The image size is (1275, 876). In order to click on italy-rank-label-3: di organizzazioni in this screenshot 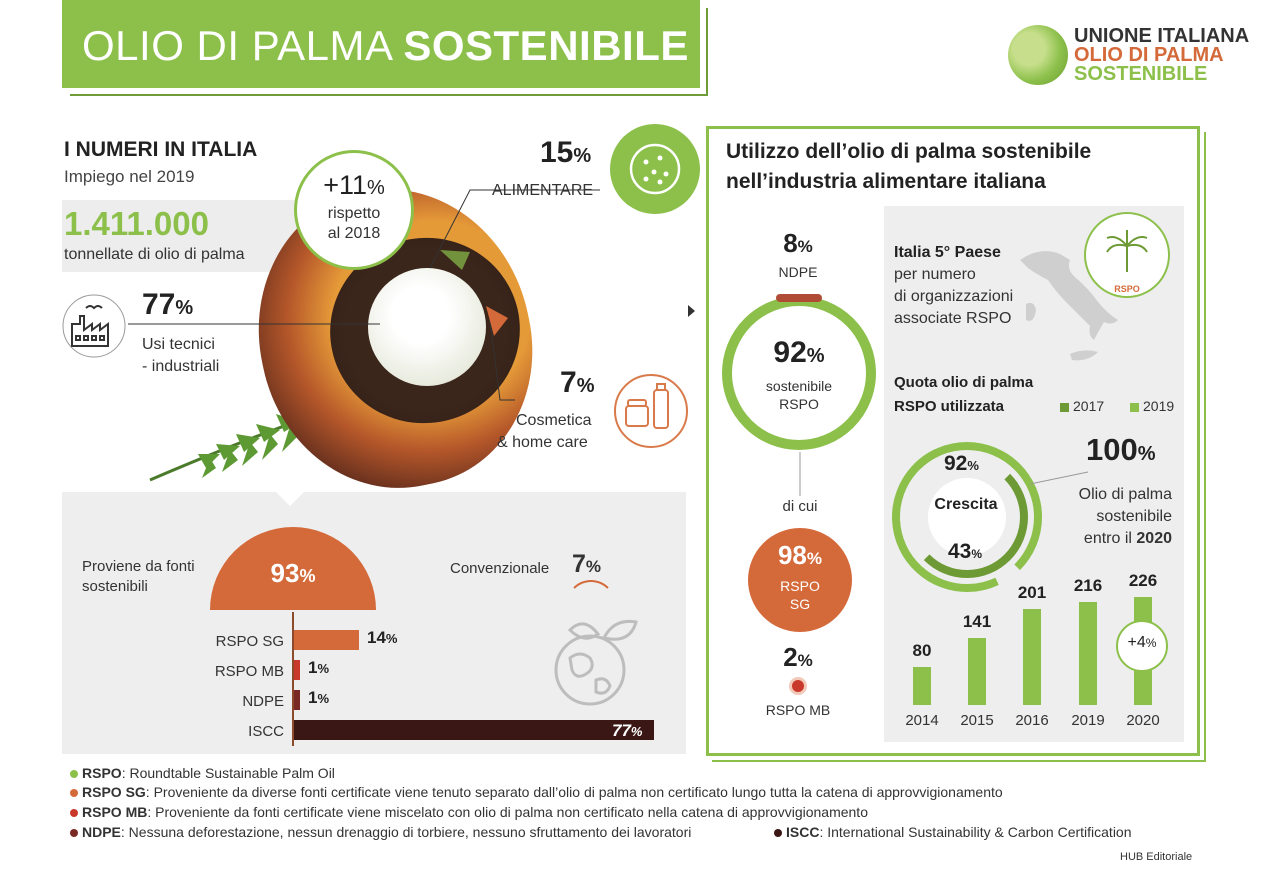, I will do `click(954, 296)`.